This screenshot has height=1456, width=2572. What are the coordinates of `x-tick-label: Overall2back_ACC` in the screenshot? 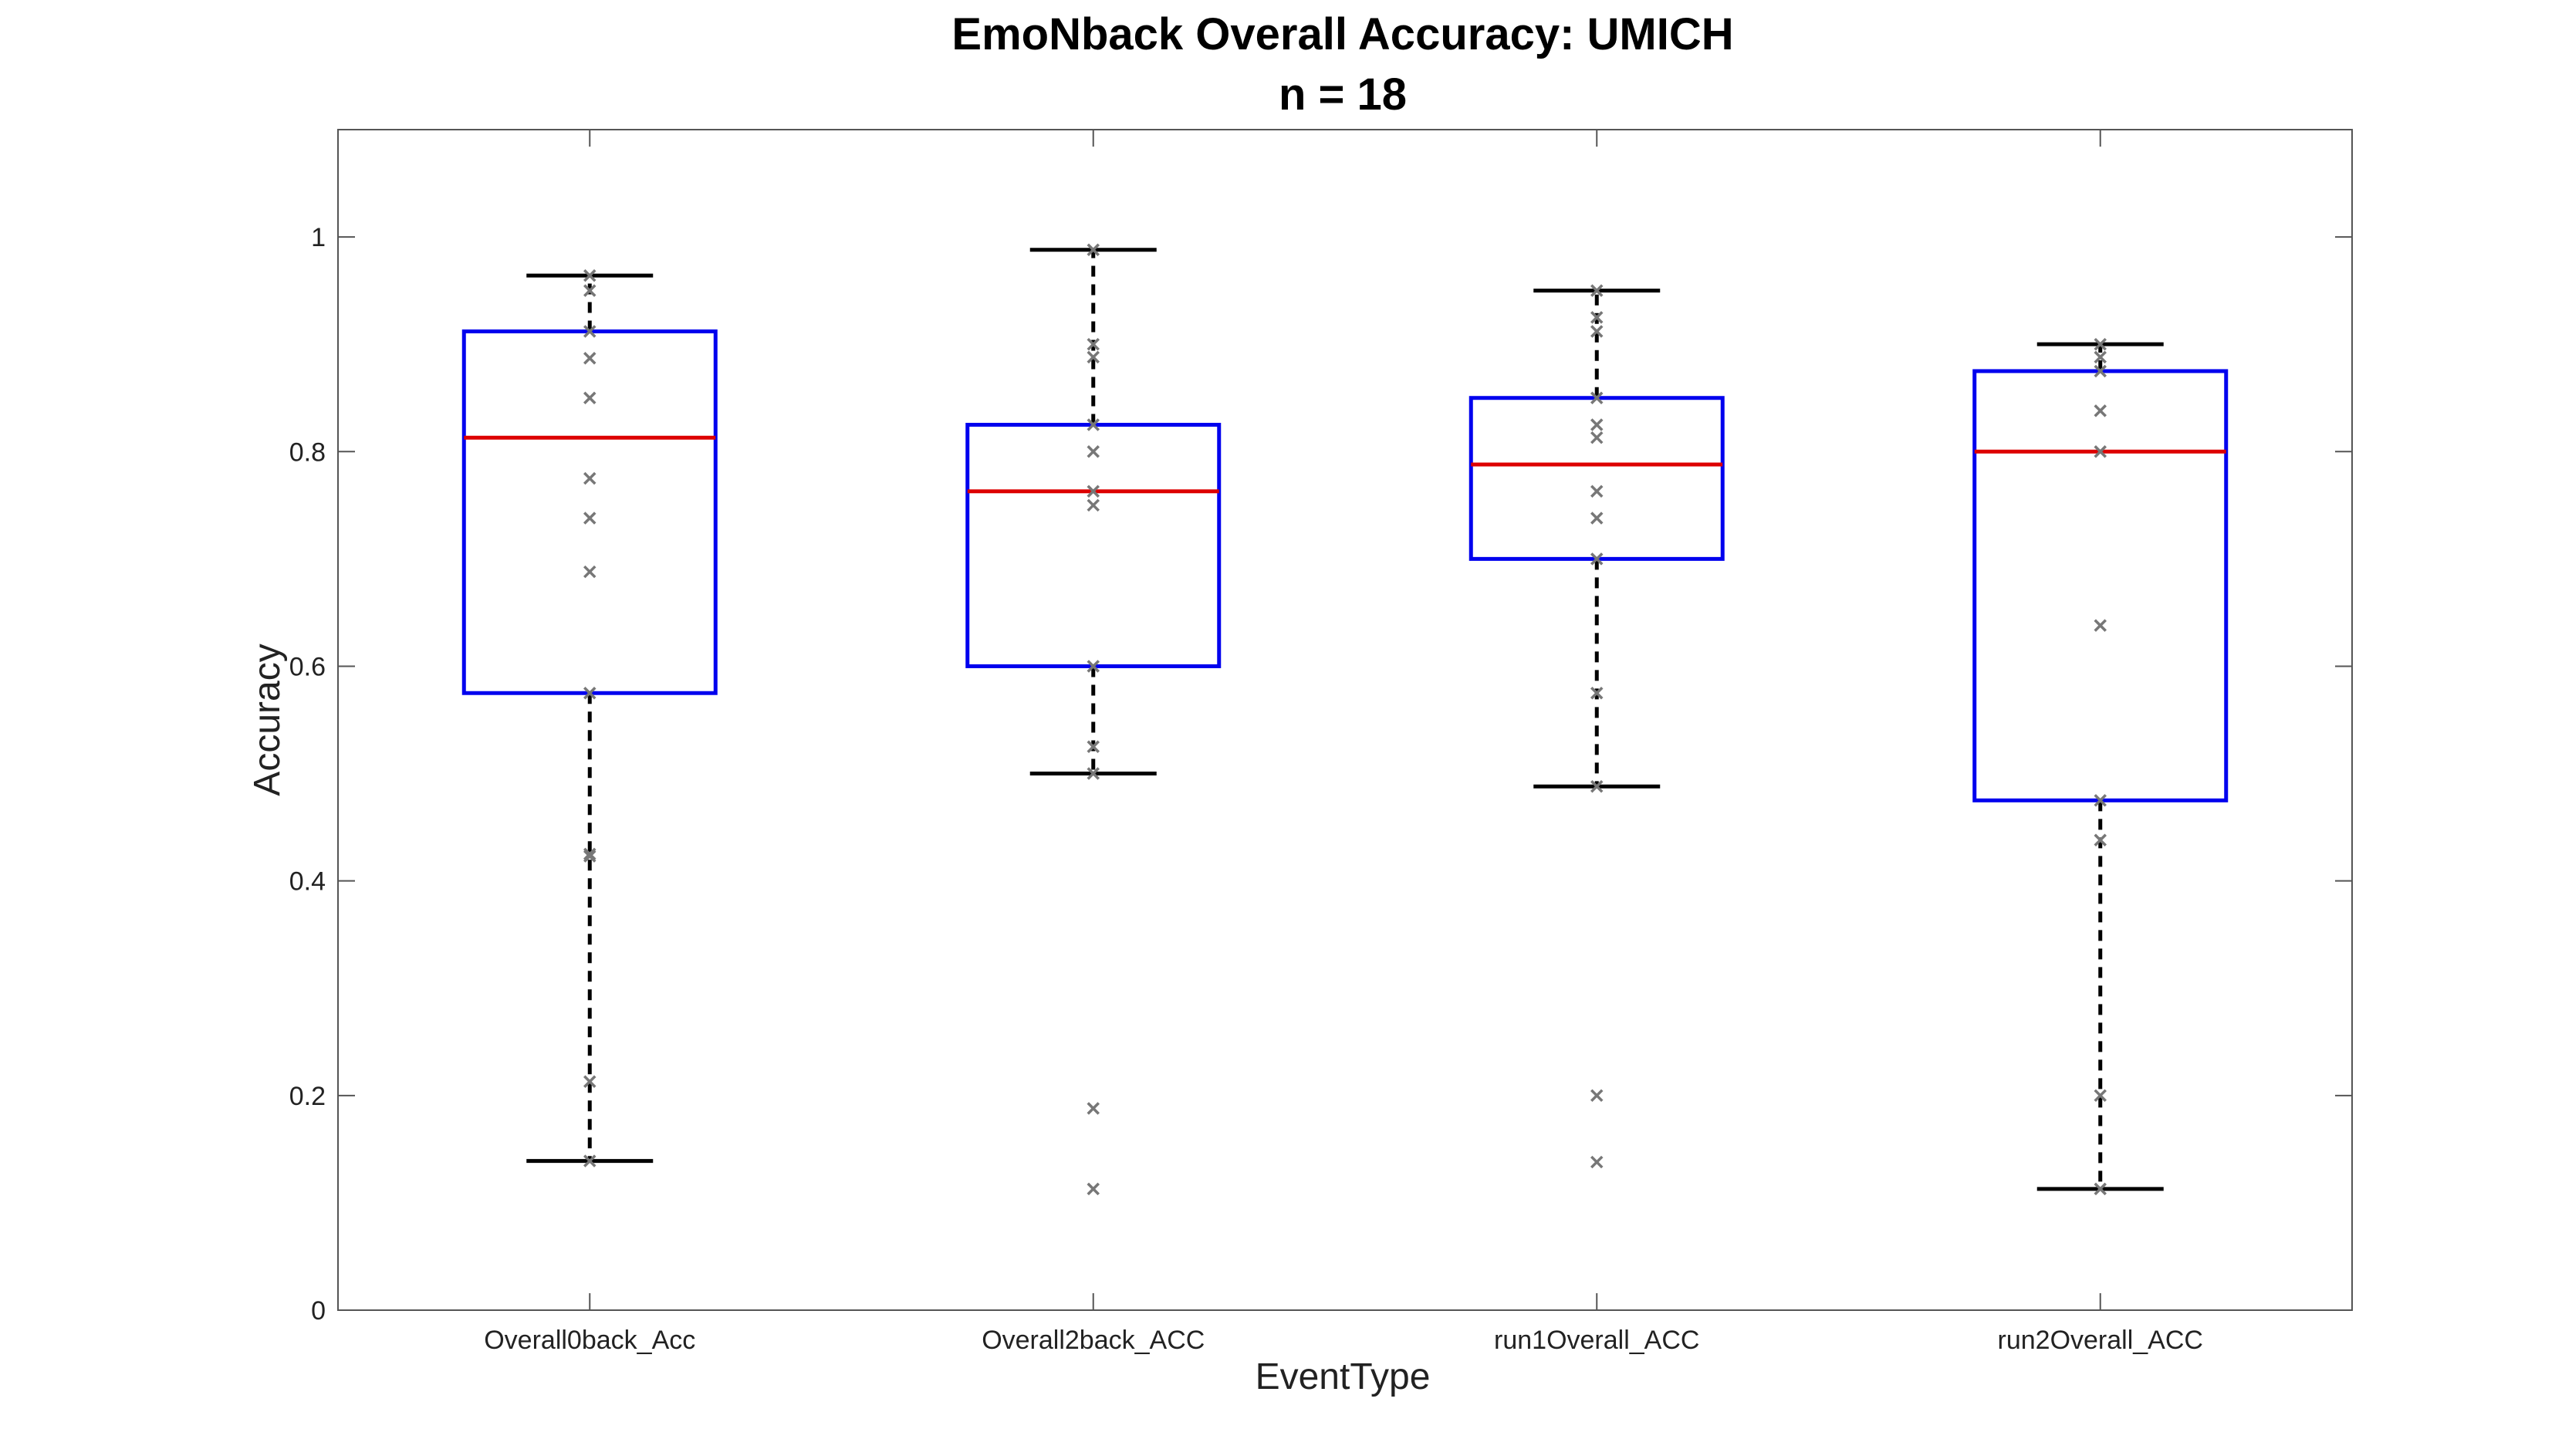 It's located at (1093, 1340).